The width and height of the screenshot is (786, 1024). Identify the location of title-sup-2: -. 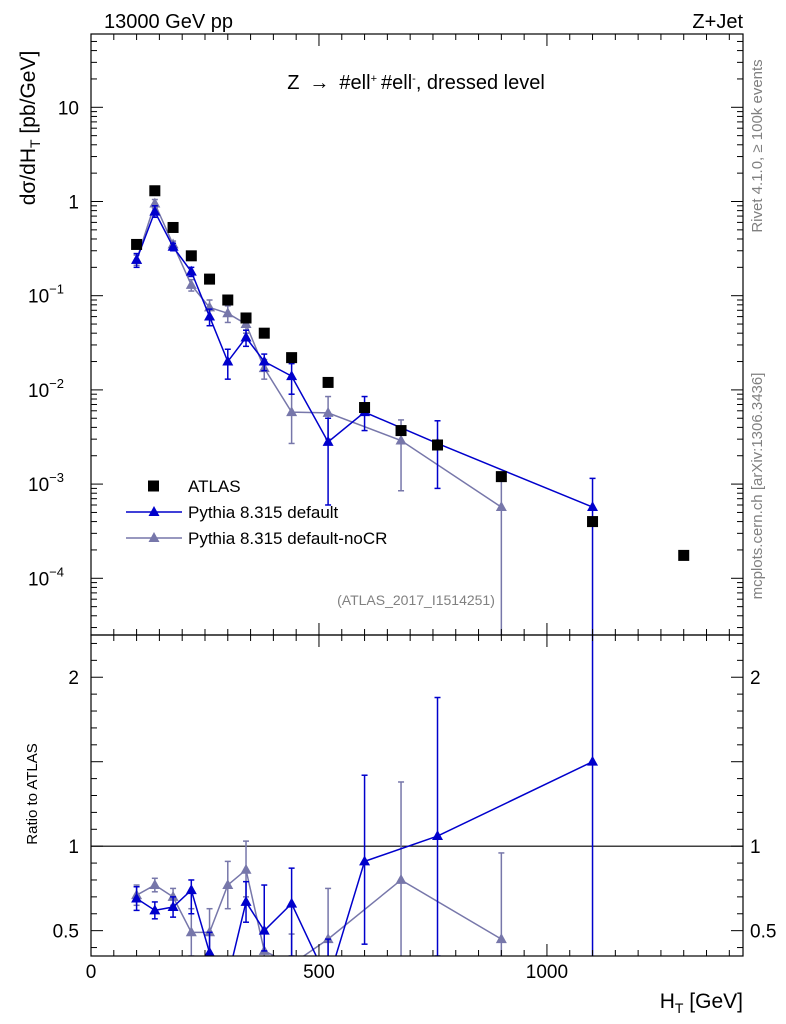
(414, 79).